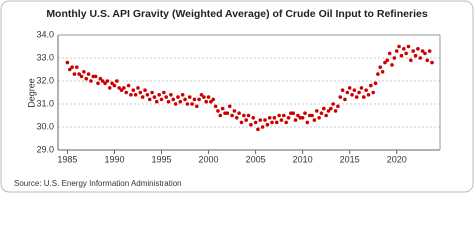 Image resolution: width=474 pixels, height=240 pixels. I want to click on y-tick-label: 34.0, so click(45, 34).